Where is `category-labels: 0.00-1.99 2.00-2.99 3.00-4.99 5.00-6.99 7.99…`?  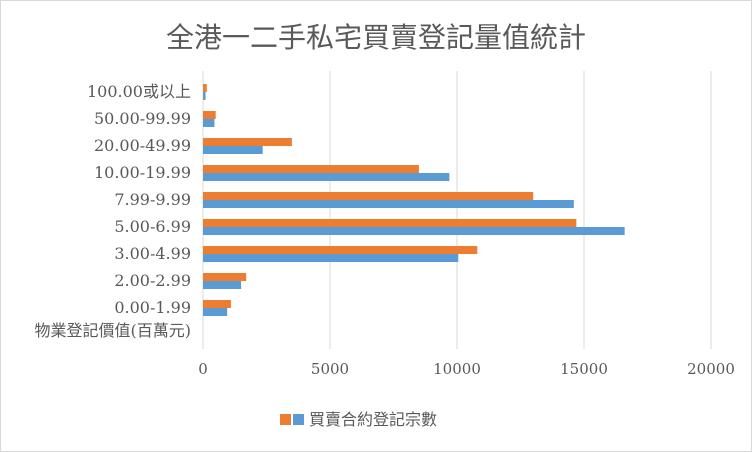 category-labels: 0.00-1.99 2.00-2.99 3.00-4.99 5.00-6.99 7.99… is located at coordinates (139, 199).